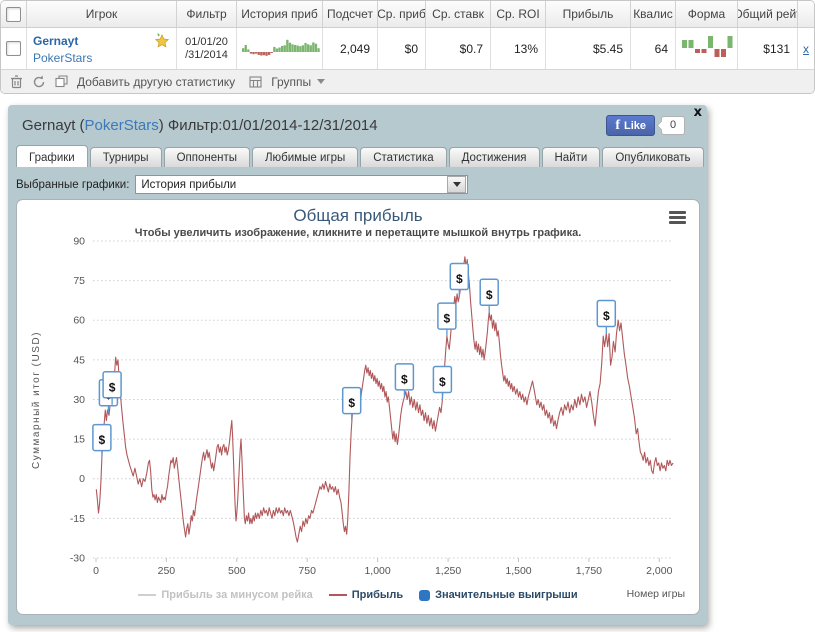 The width and height of the screenshot is (815, 632). Describe the element at coordinates (280, 48) in the screenshot. I see `profit-history-sparkline` at that location.